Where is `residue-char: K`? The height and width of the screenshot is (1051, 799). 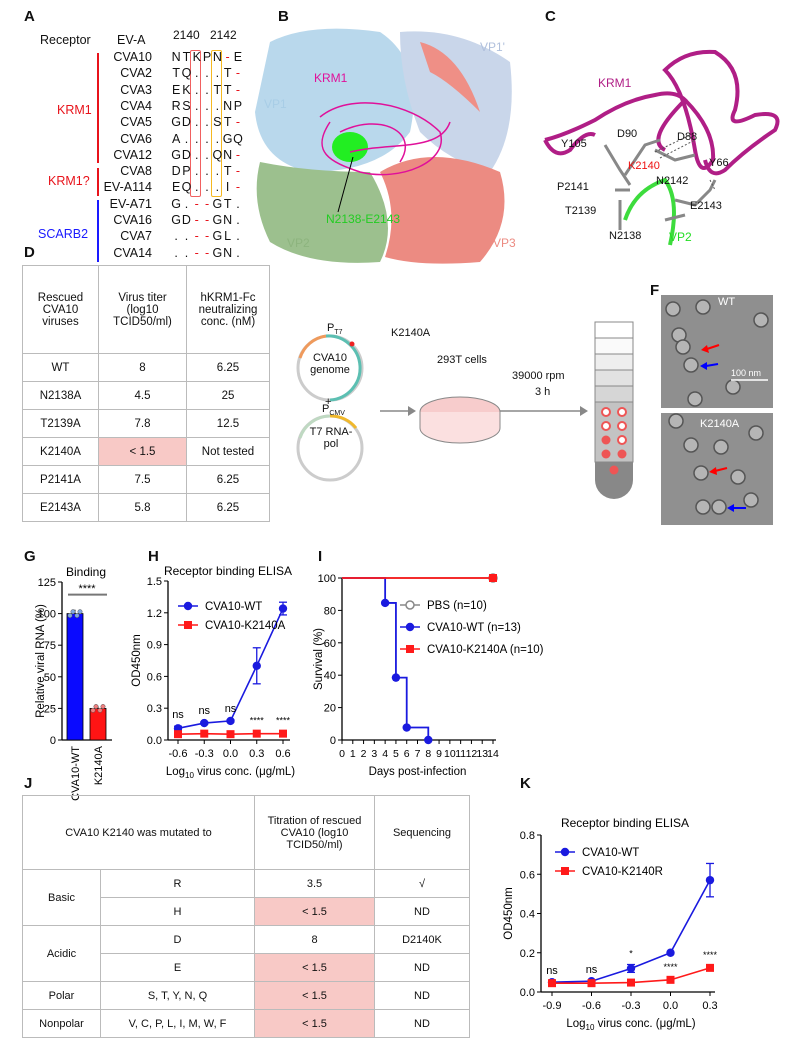
residue-char: K is located at coordinates (186, 89).